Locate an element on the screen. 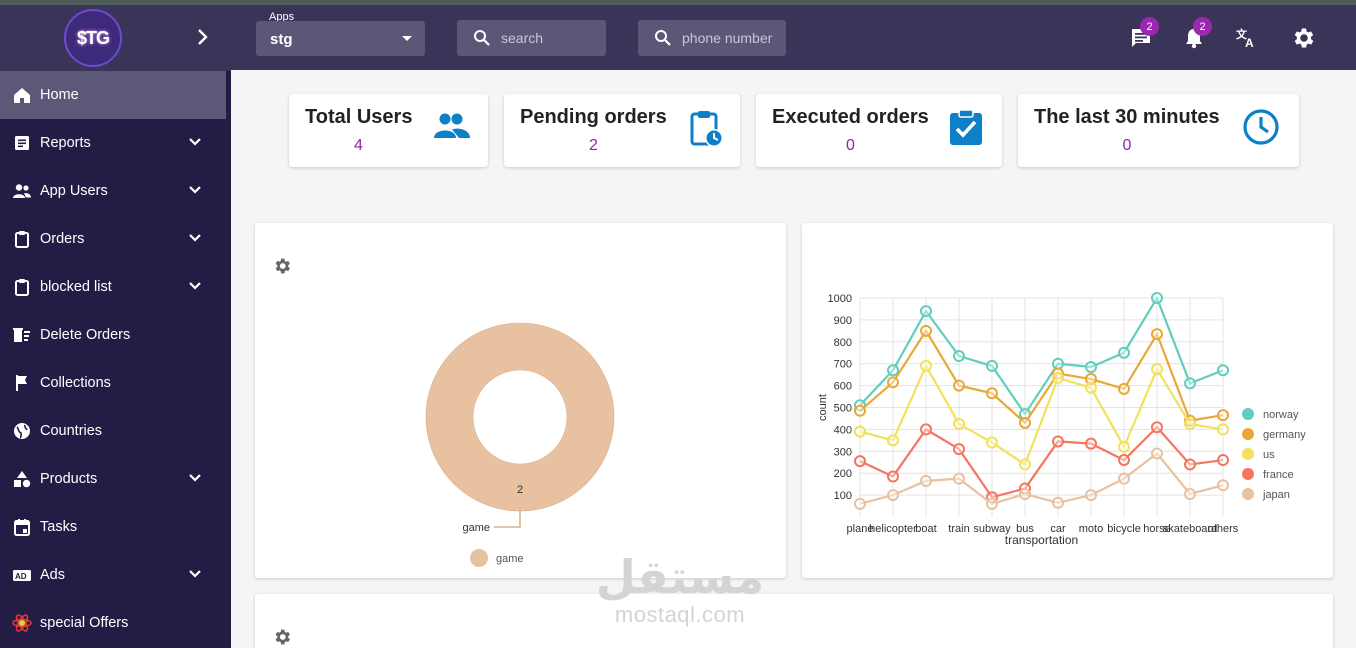 This screenshot has height=648, width=1356. apps-select-value: stg is located at coordinates (281, 39).